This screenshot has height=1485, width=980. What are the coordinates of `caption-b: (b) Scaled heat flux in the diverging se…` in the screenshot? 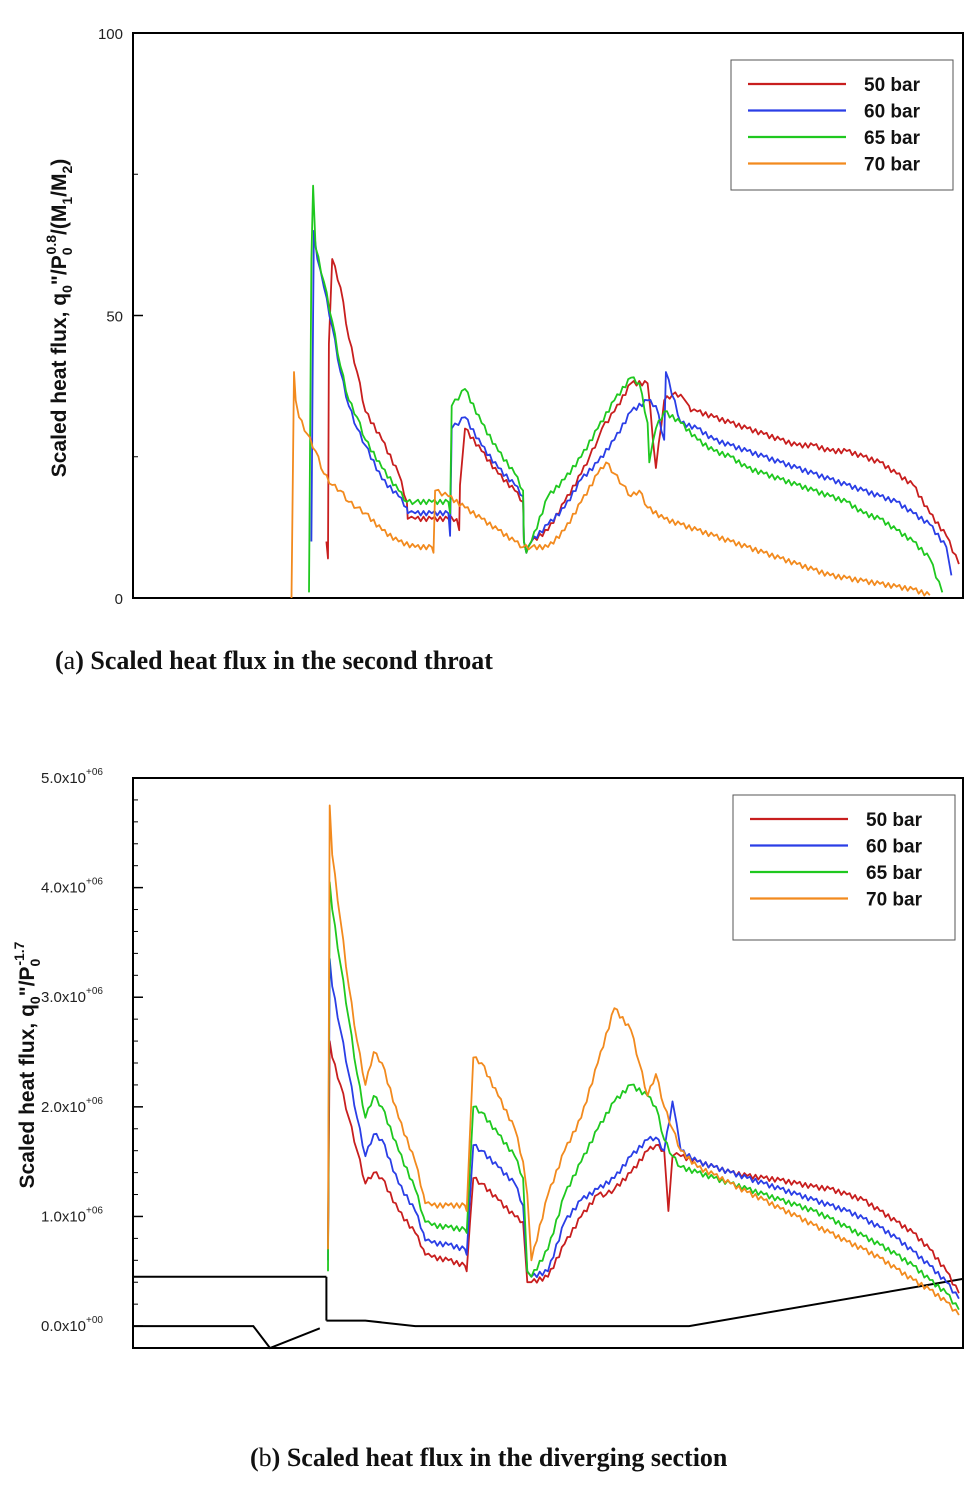 It's located at (615, 1458).